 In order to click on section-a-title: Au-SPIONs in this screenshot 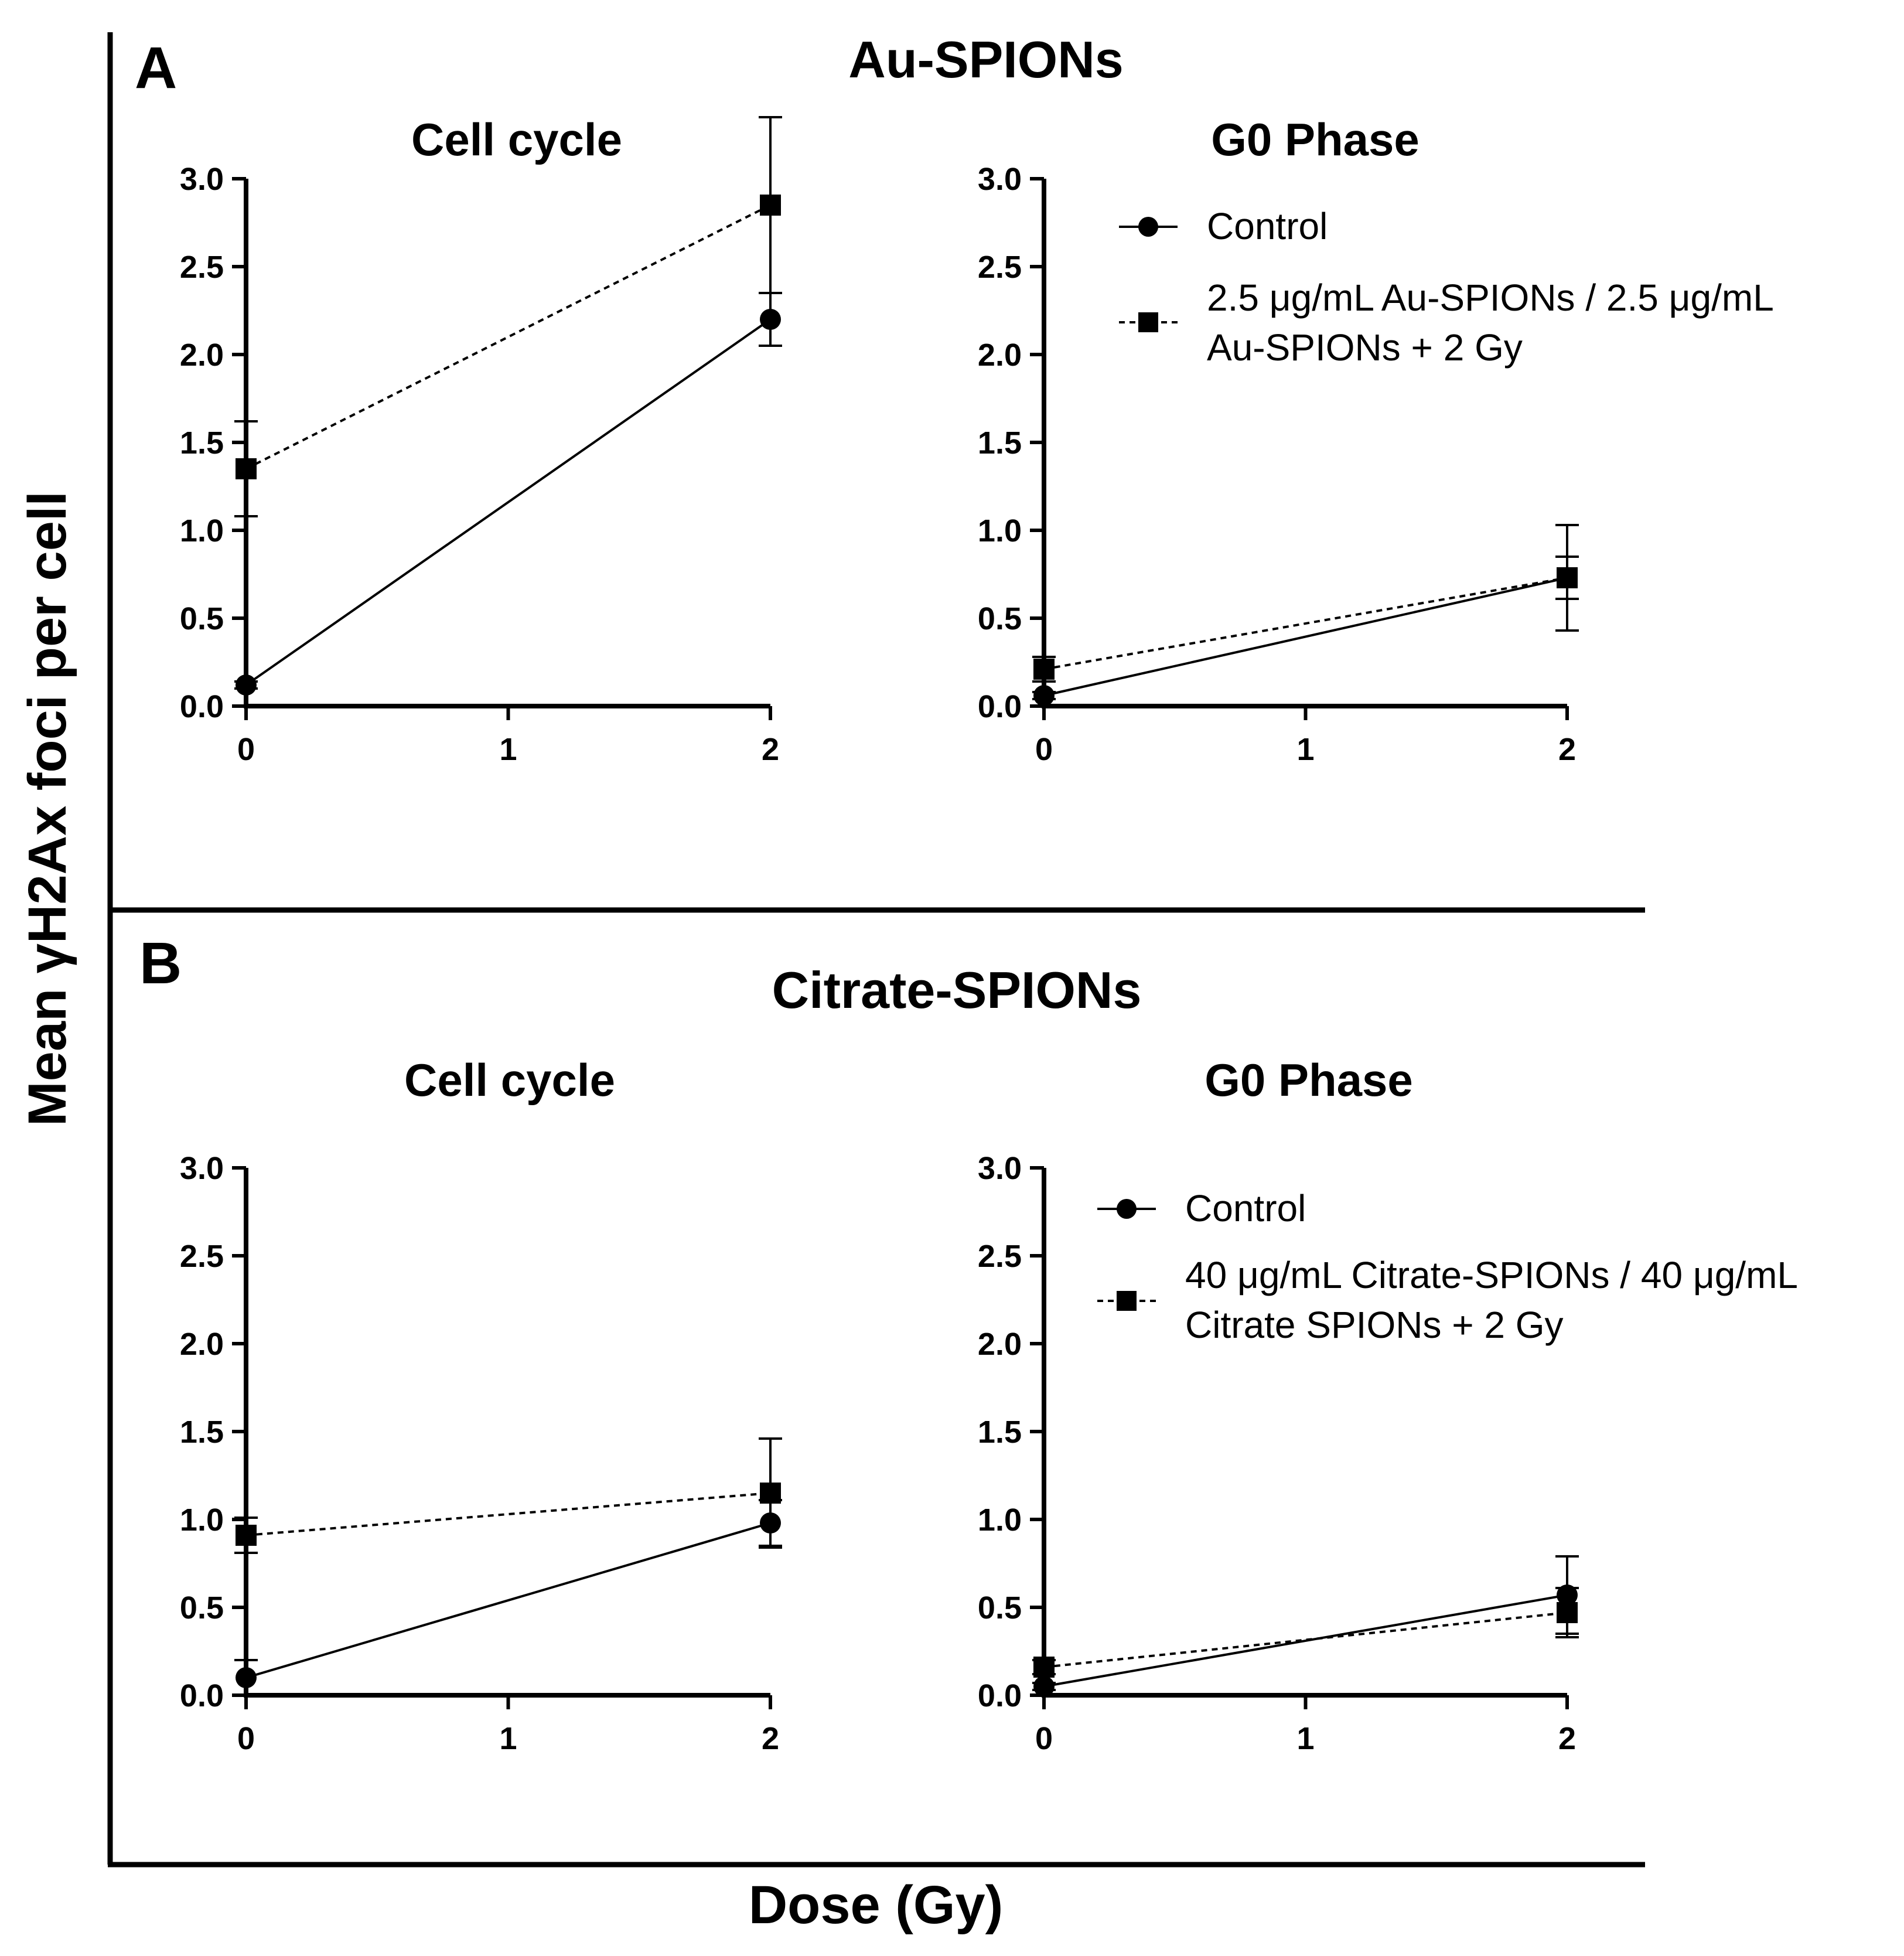, I will do `click(985, 59)`.